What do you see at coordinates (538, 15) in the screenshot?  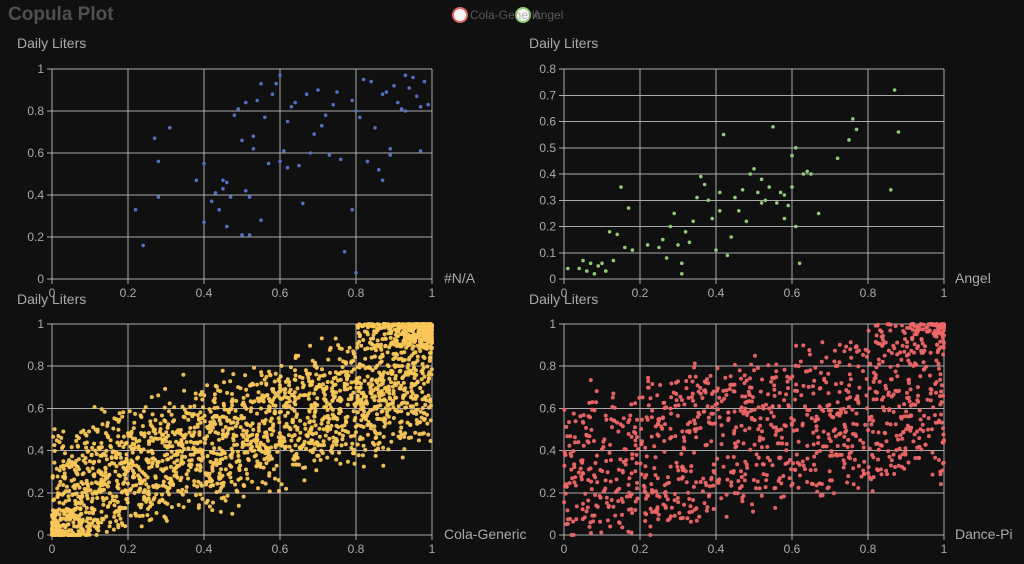 I see `legend-item-angel: Angel` at bounding box center [538, 15].